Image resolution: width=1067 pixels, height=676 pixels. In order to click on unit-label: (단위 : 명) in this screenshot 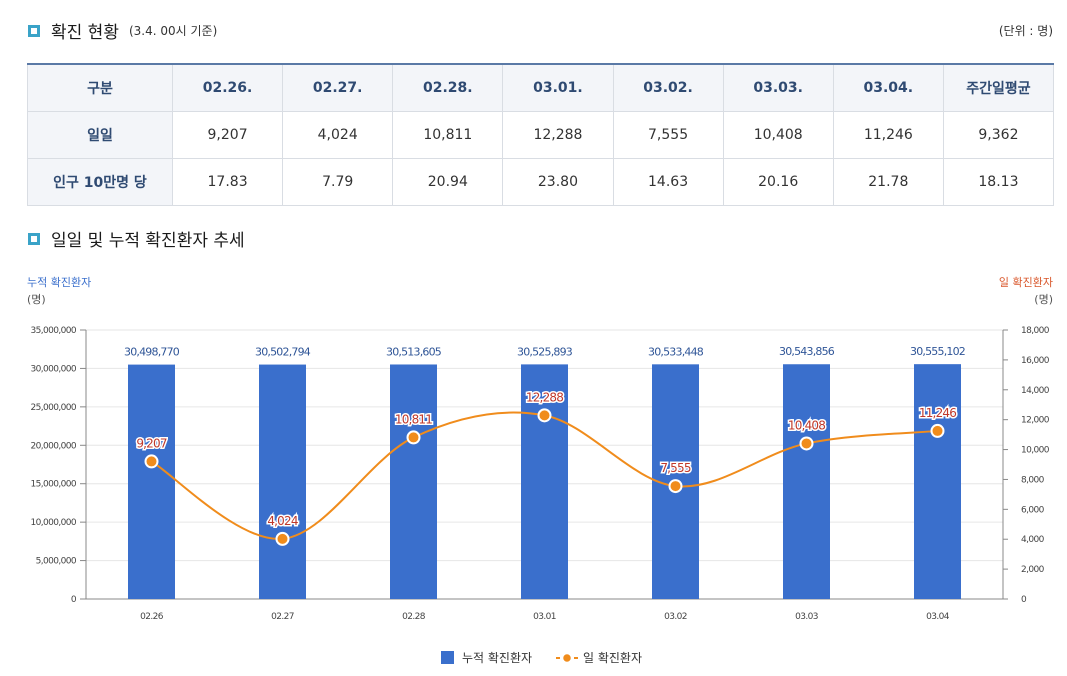, I will do `click(1025, 31)`.